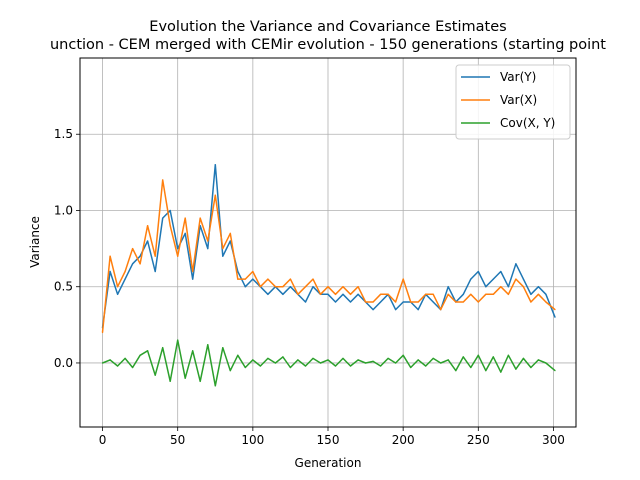  What do you see at coordinates (63, 363) in the screenshot?
I see `y-tick-label: 0.0` at bounding box center [63, 363].